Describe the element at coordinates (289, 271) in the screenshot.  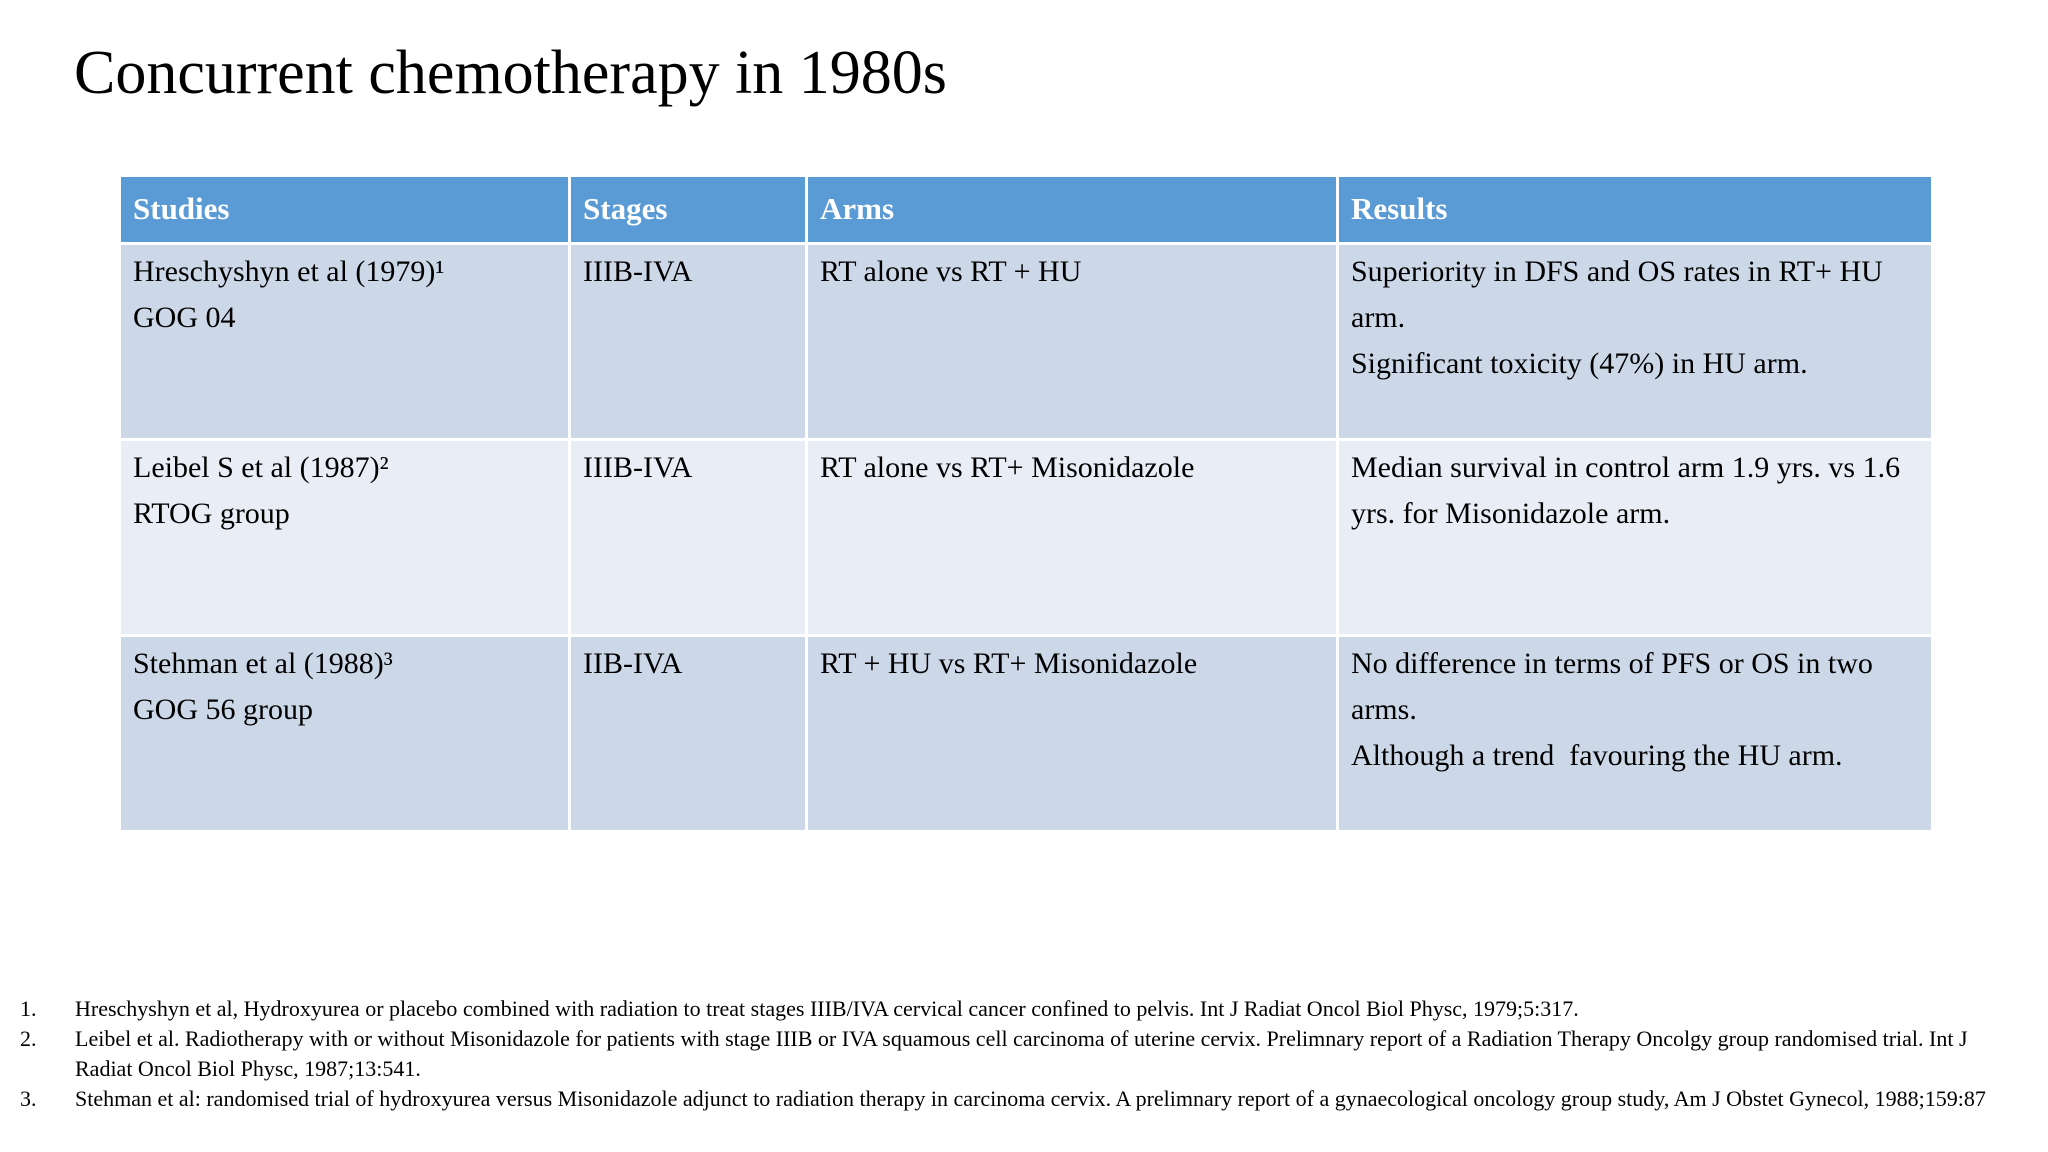
I see `study-name: Hreschyshyn et al (1979)¹` at that location.